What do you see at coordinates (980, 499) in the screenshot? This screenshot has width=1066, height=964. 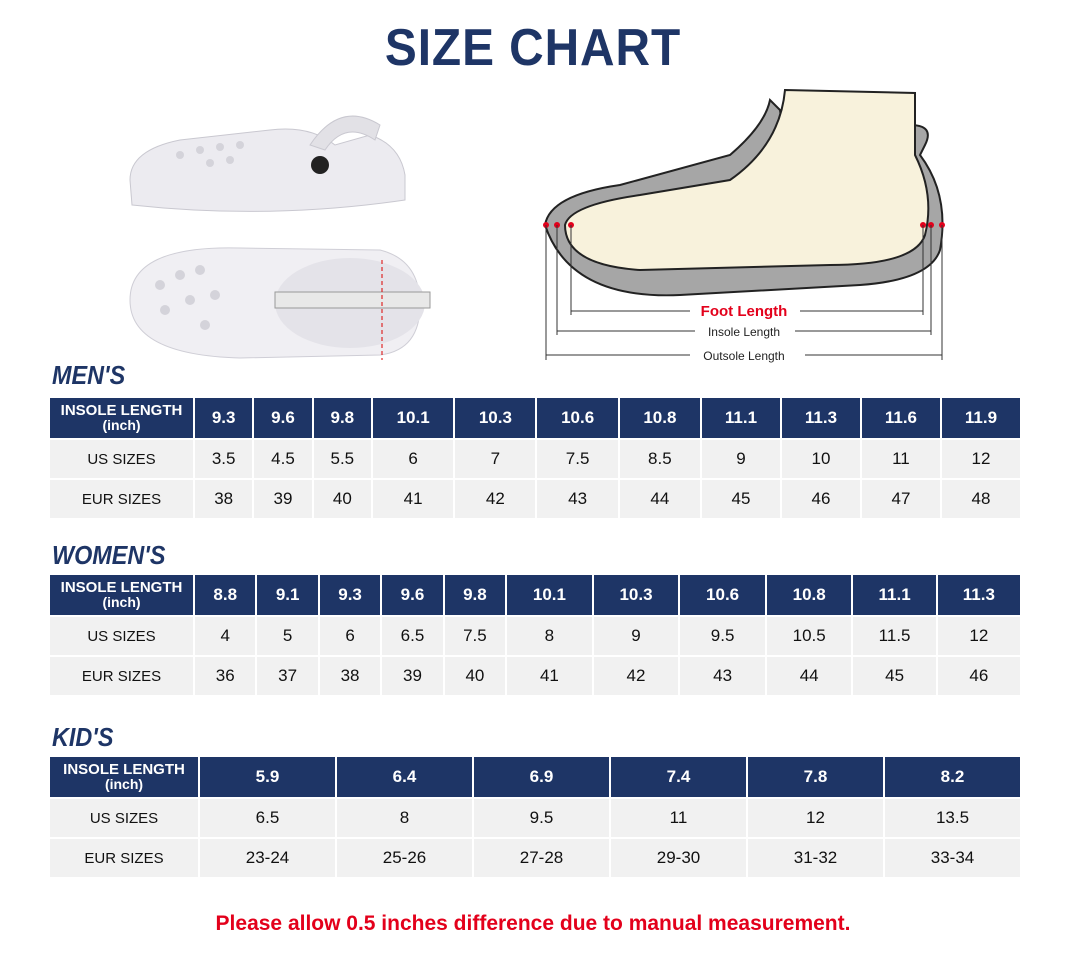 I see `eur-cell: 48` at bounding box center [980, 499].